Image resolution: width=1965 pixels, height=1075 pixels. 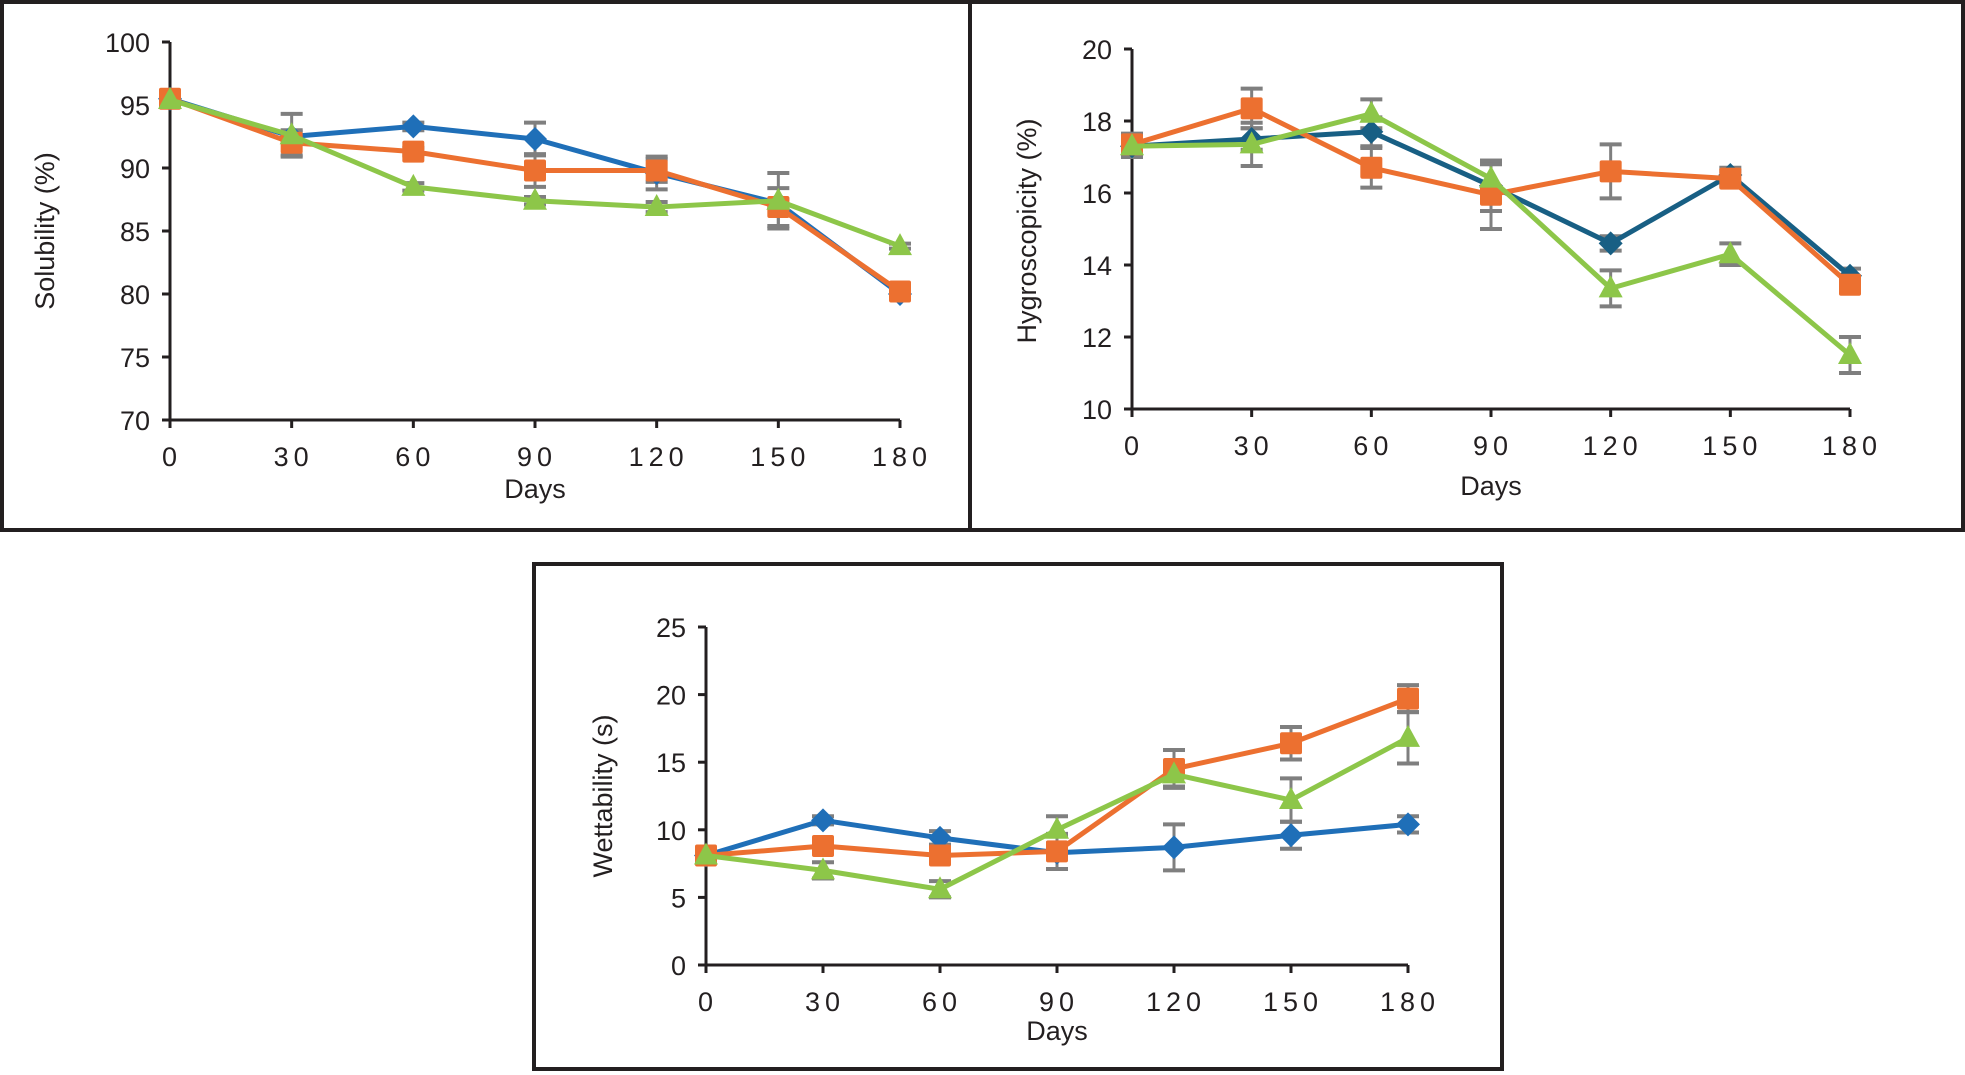 What do you see at coordinates (135, 358) in the screenshot?
I see `y-tick-label: 75` at bounding box center [135, 358].